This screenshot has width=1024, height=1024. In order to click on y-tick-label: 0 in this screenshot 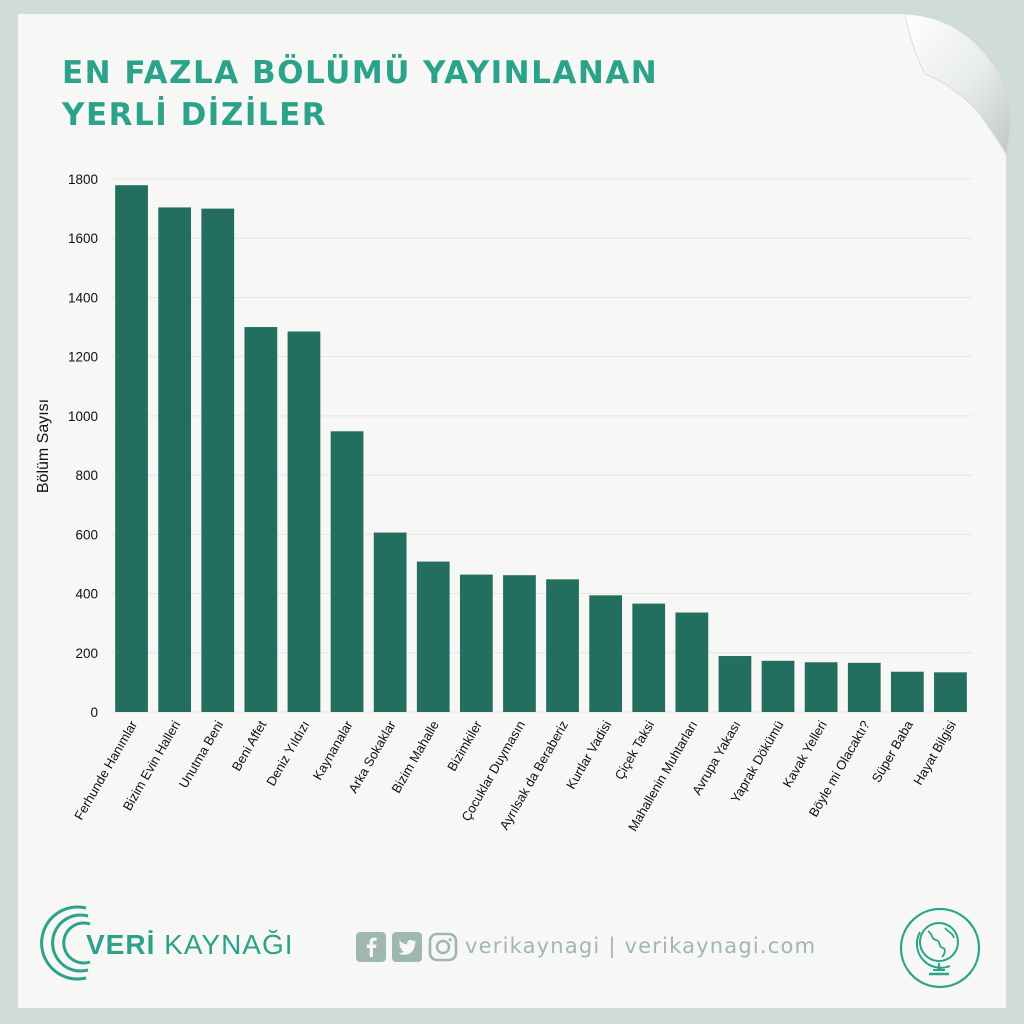, I will do `click(94, 712)`.